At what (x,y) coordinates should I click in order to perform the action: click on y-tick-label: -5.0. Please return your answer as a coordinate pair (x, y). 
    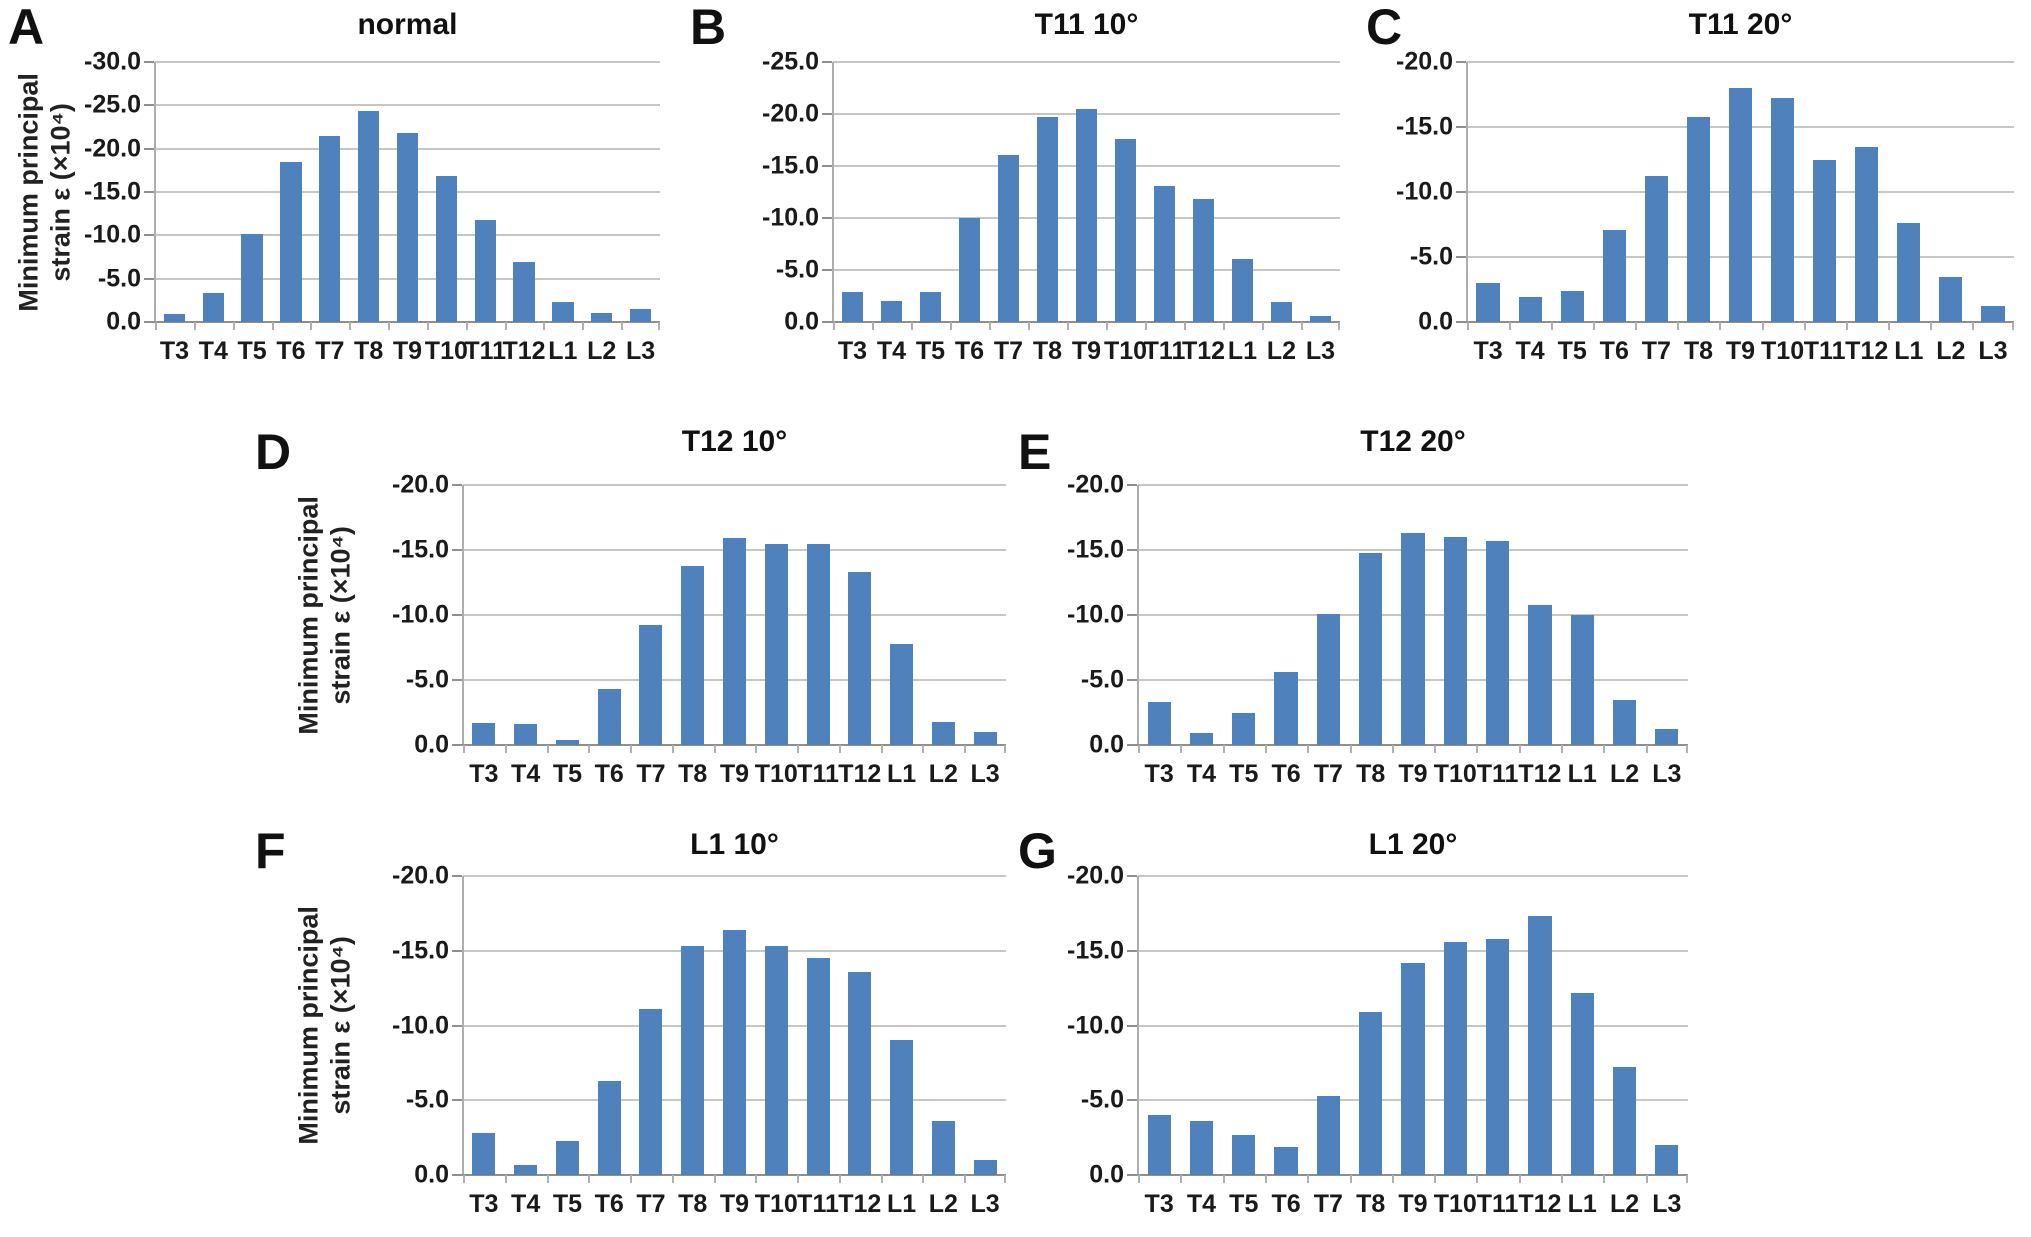
    Looking at the image, I should click on (1102, 679).